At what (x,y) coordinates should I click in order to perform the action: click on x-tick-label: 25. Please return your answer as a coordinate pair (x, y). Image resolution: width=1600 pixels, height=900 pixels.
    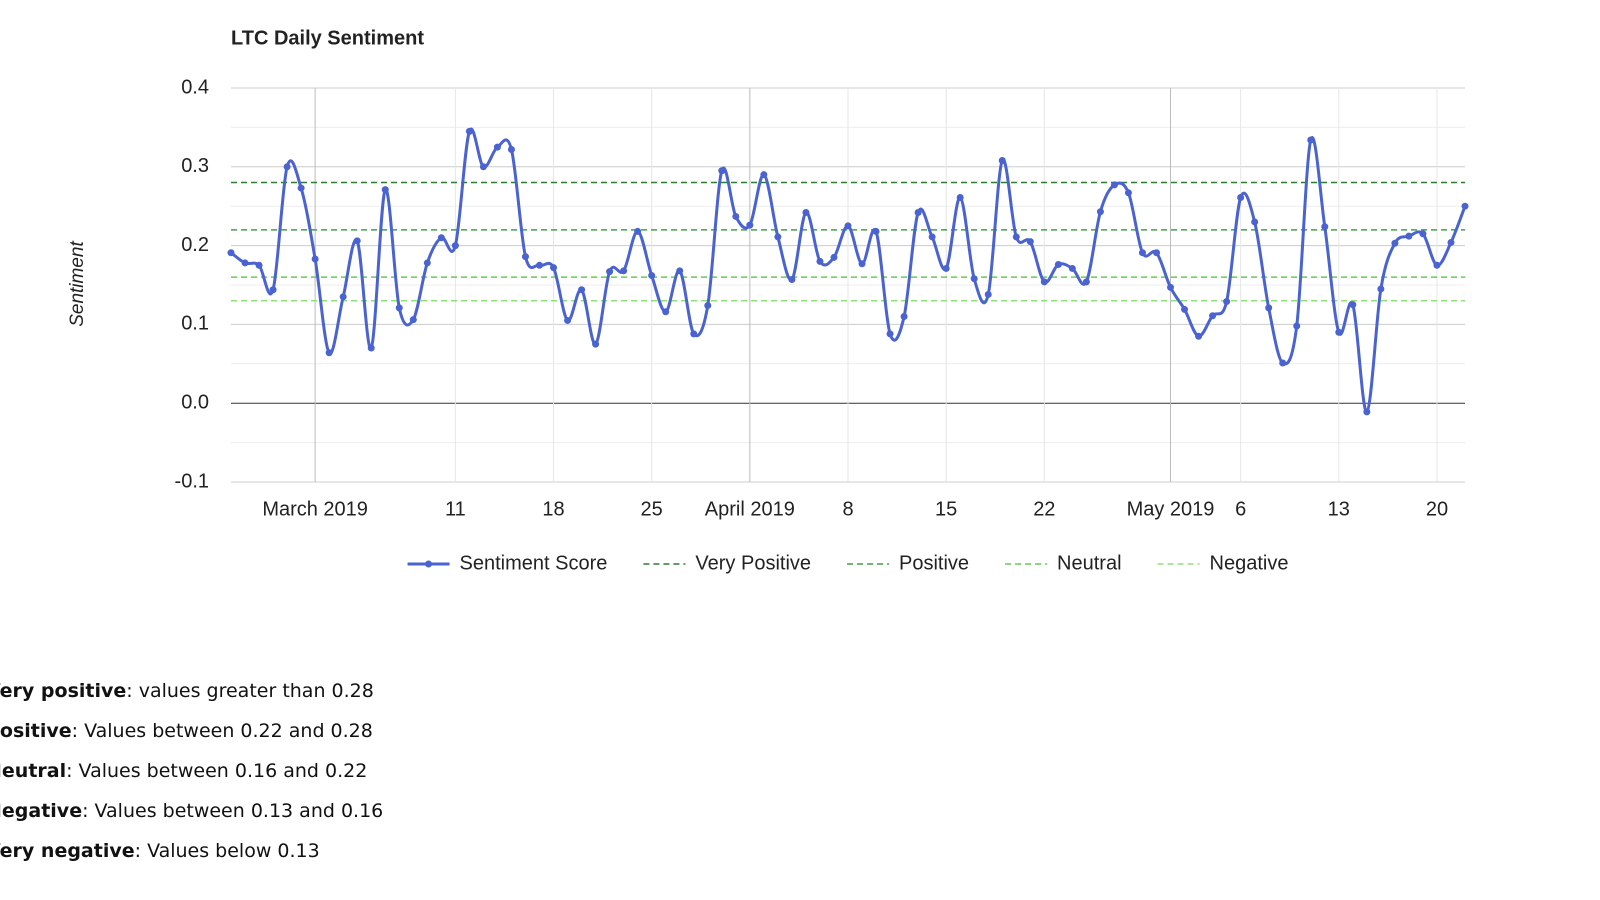
    Looking at the image, I should click on (652, 509).